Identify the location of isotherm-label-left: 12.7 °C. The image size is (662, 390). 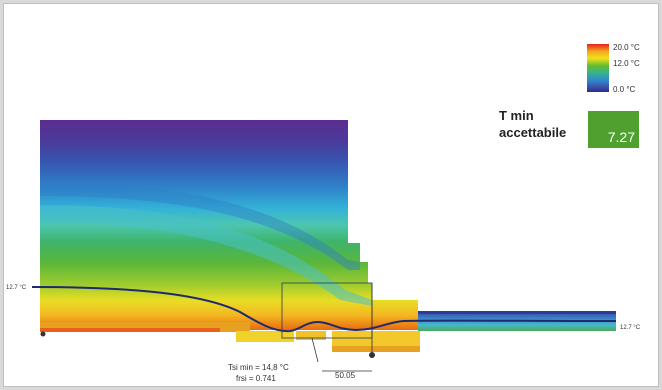
(16, 288).